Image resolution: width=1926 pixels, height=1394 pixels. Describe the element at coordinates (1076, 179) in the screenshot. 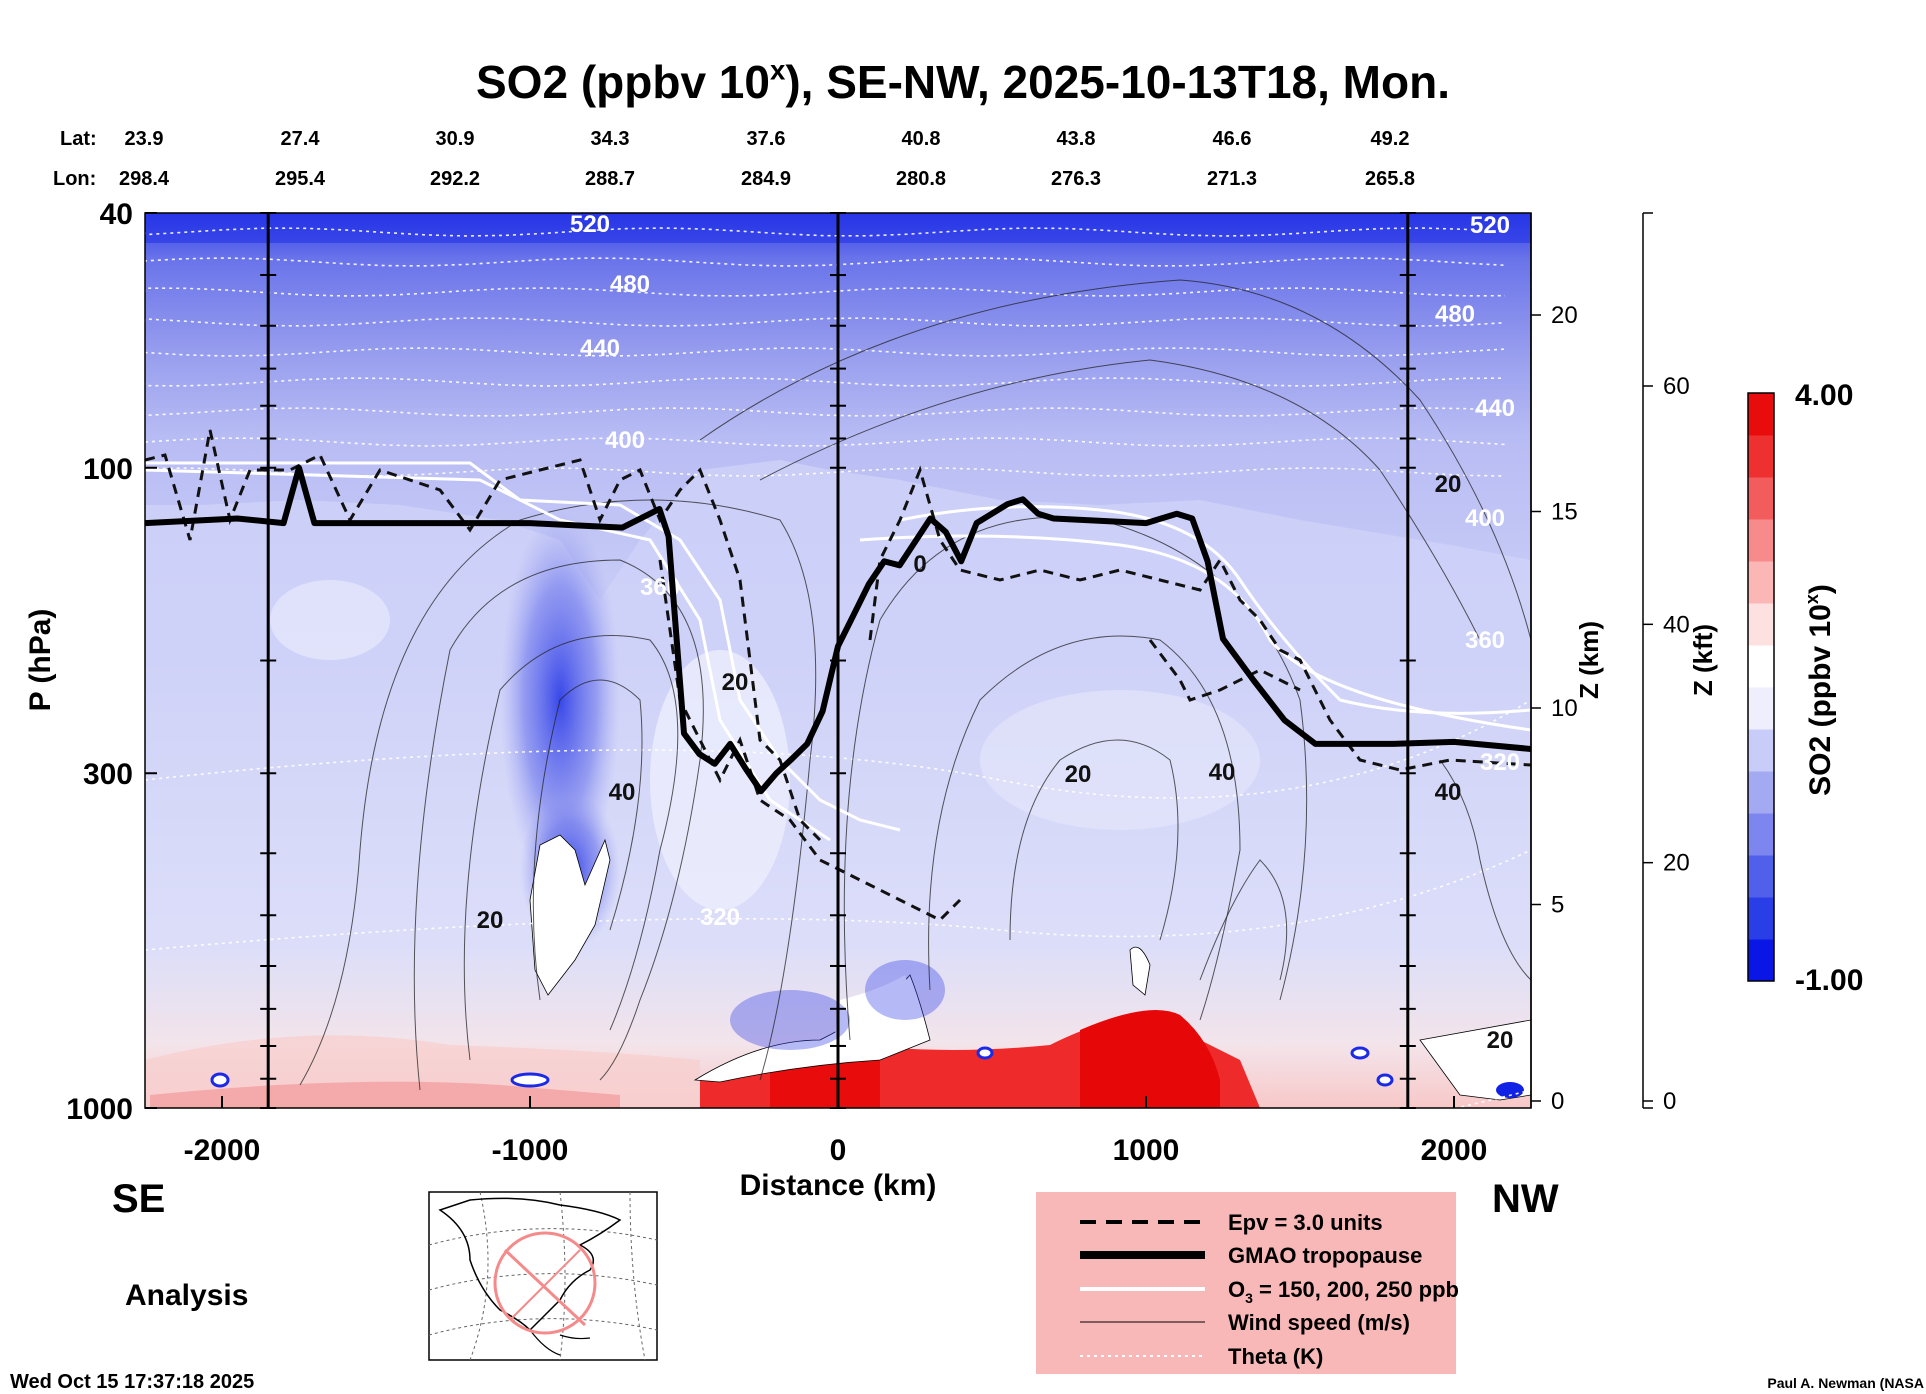

I see `lon-value: 276.3` at that location.